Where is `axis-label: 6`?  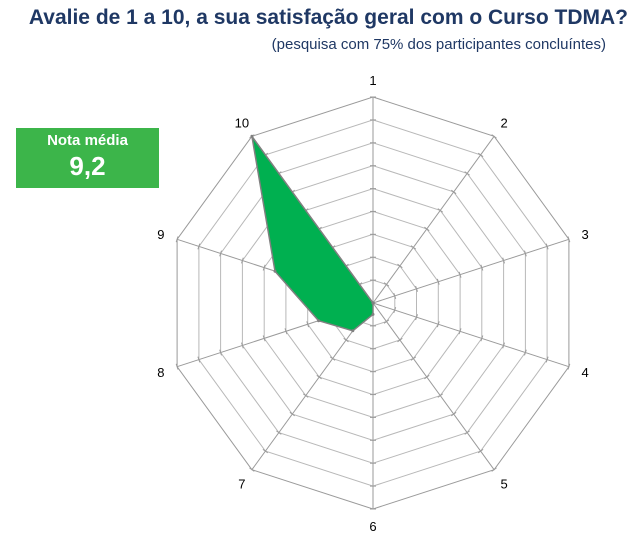 axis-label: 6 is located at coordinates (372, 526).